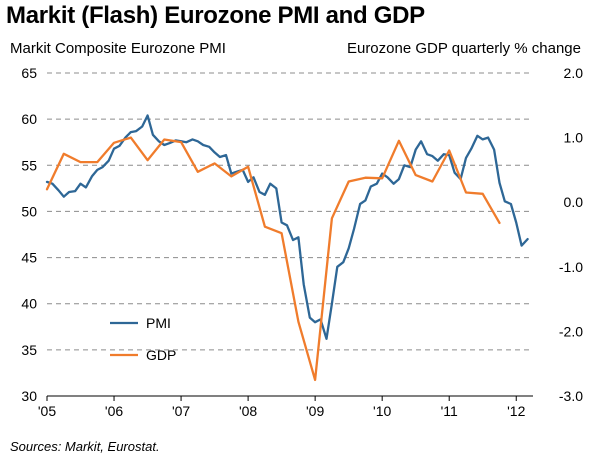 This screenshot has height=461, width=595. I want to click on x-tick-label: '07, so click(181, 411).